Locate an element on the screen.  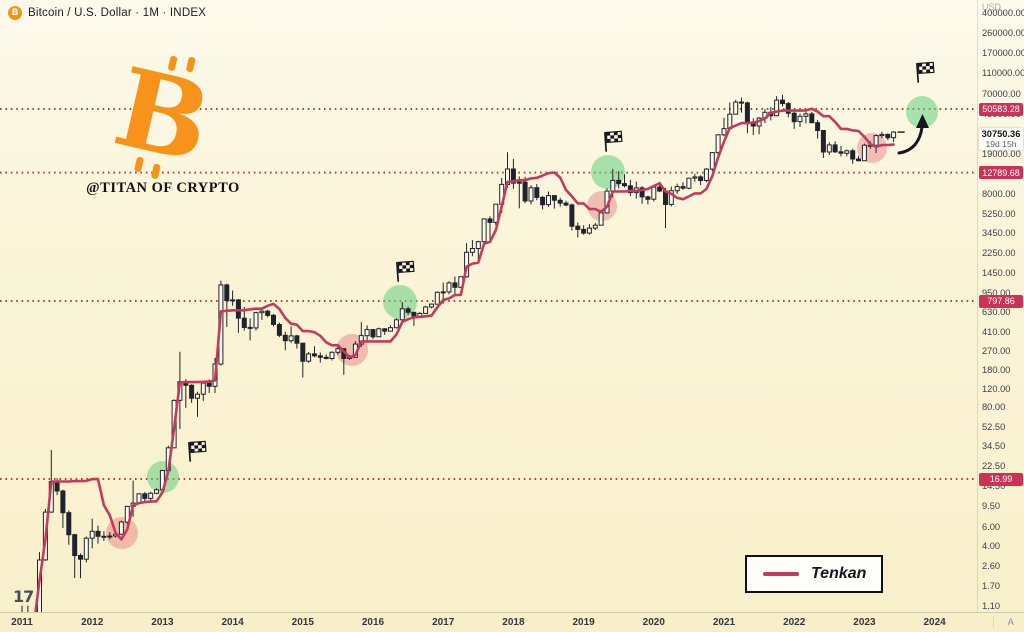
price-tick-label: 120.00 is located at coordinates (996, 388).